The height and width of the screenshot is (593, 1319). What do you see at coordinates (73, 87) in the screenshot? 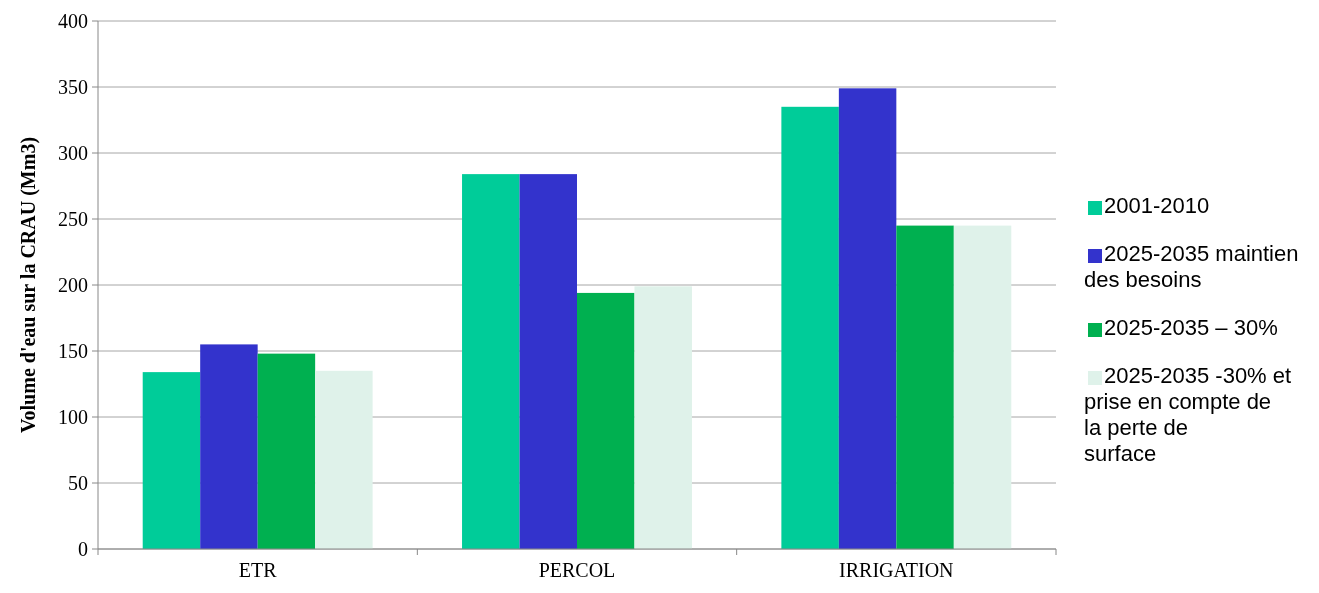
I see `y-tick-label: 350` at bounding box center [73, 87].